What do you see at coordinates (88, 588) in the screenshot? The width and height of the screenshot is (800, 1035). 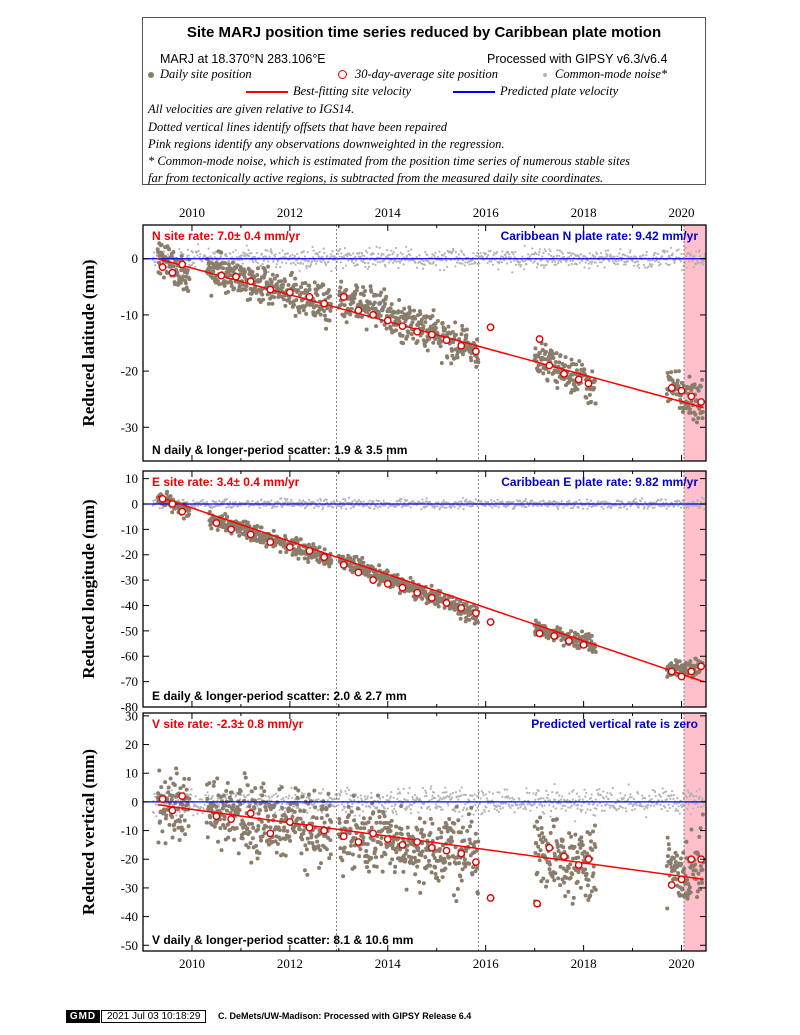 I see `y-axis-label: Reduced longitude (mm)` at bounding box center [88, 588].